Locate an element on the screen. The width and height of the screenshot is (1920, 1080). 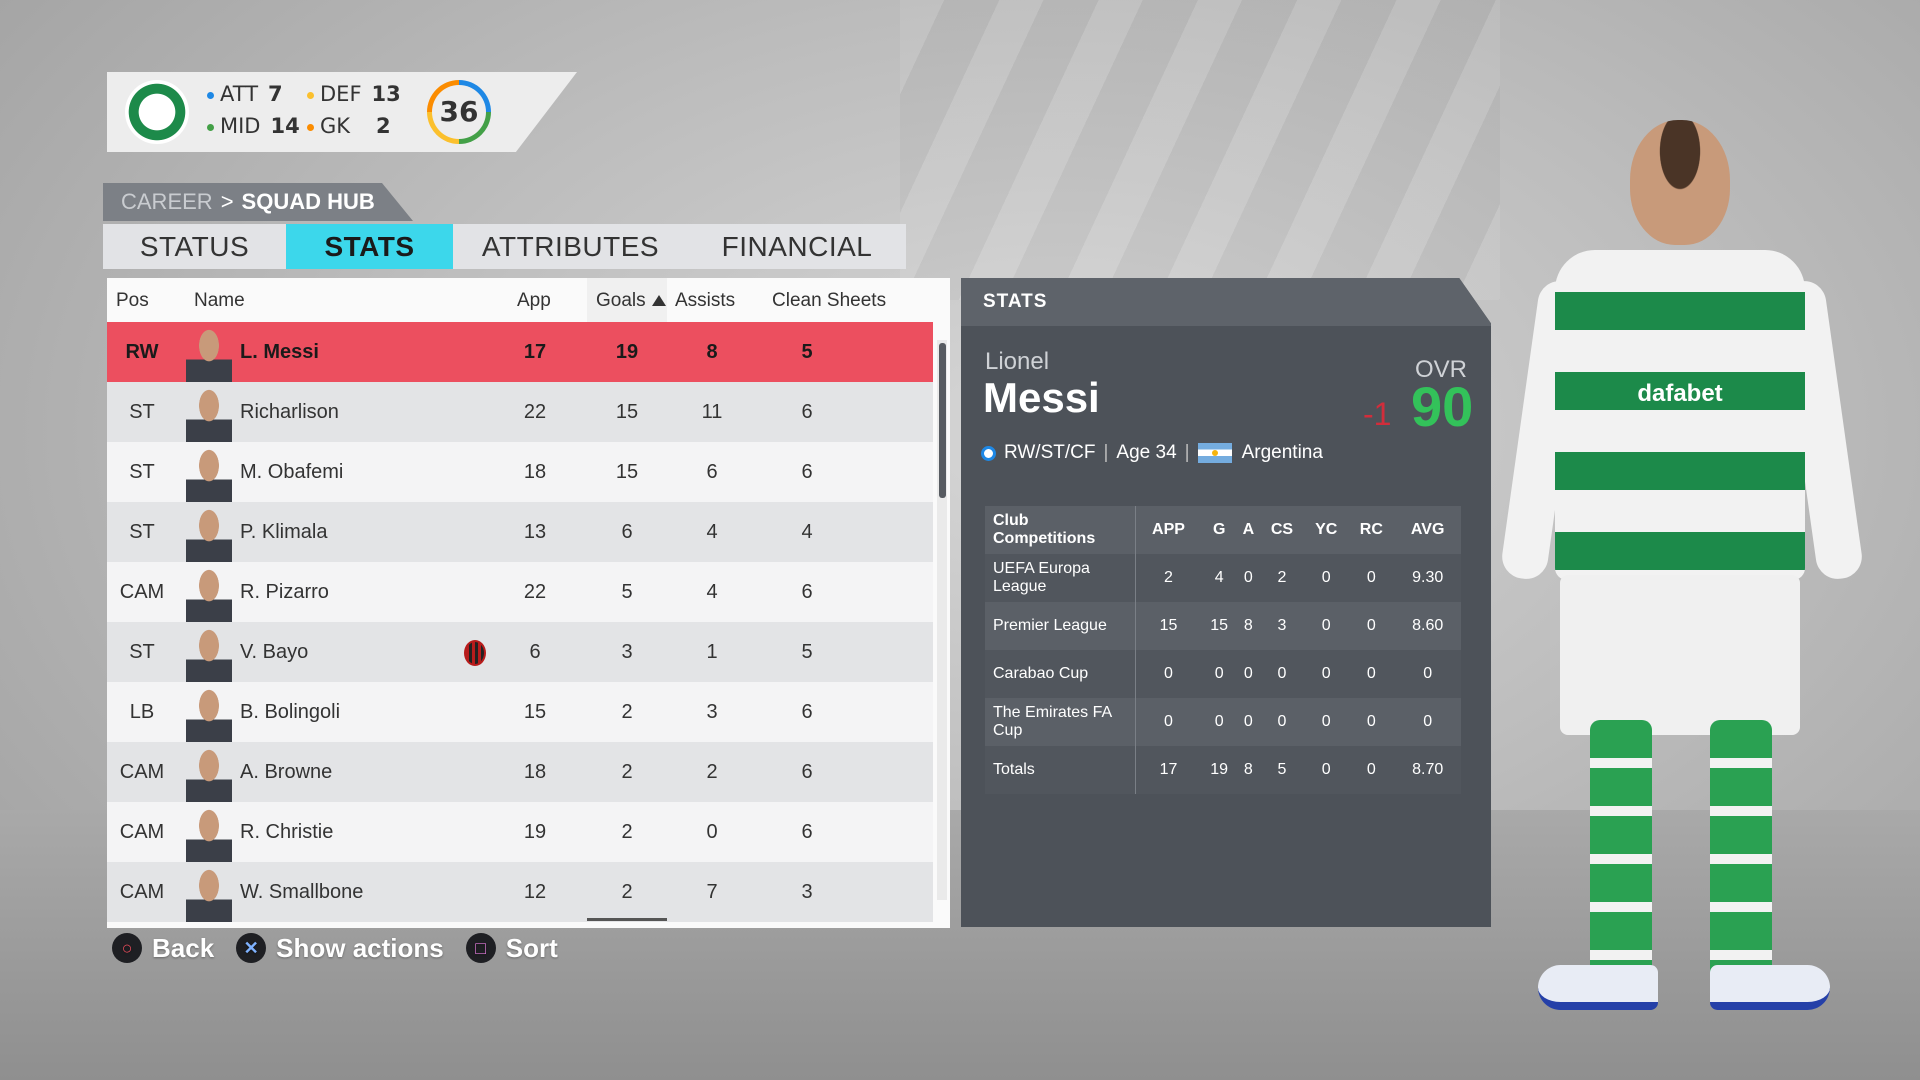
sort-button: □ Sort is located at coordinates (511, 948).